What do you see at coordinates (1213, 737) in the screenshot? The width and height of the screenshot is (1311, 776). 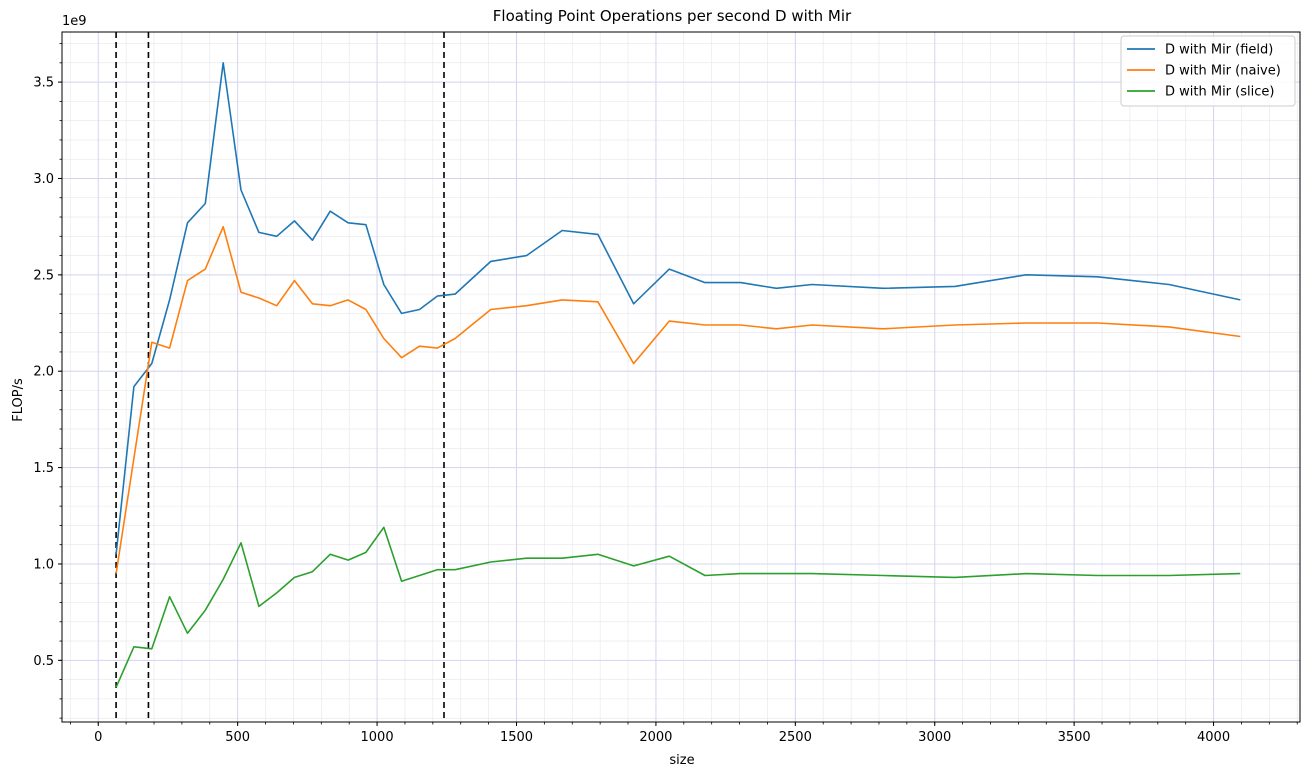 I see `x-tick-label: 4000` at bounding box center [1213, 737].